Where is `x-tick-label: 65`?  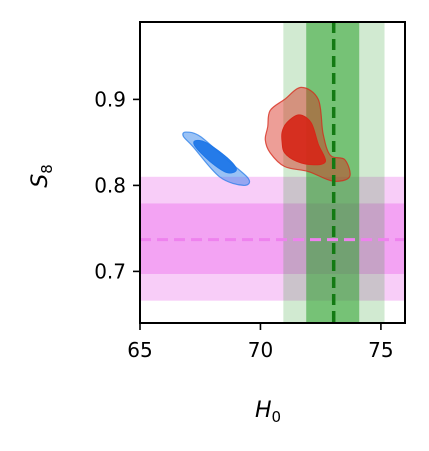
x-tick-label: 65 is located at coordinates (139, 350).